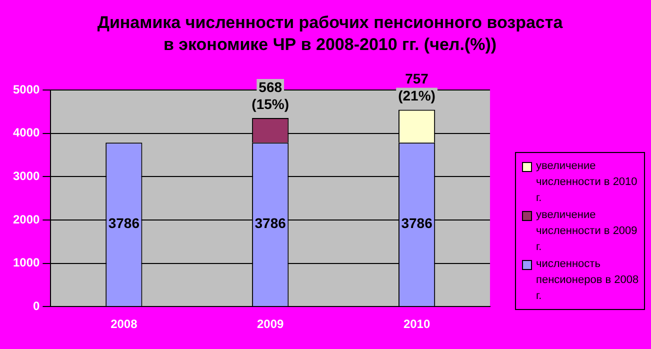 The height and width of the screenshot is (349, 651). I want to click on legend-label: увеличение численности в 2009 г., so click(587, 231).